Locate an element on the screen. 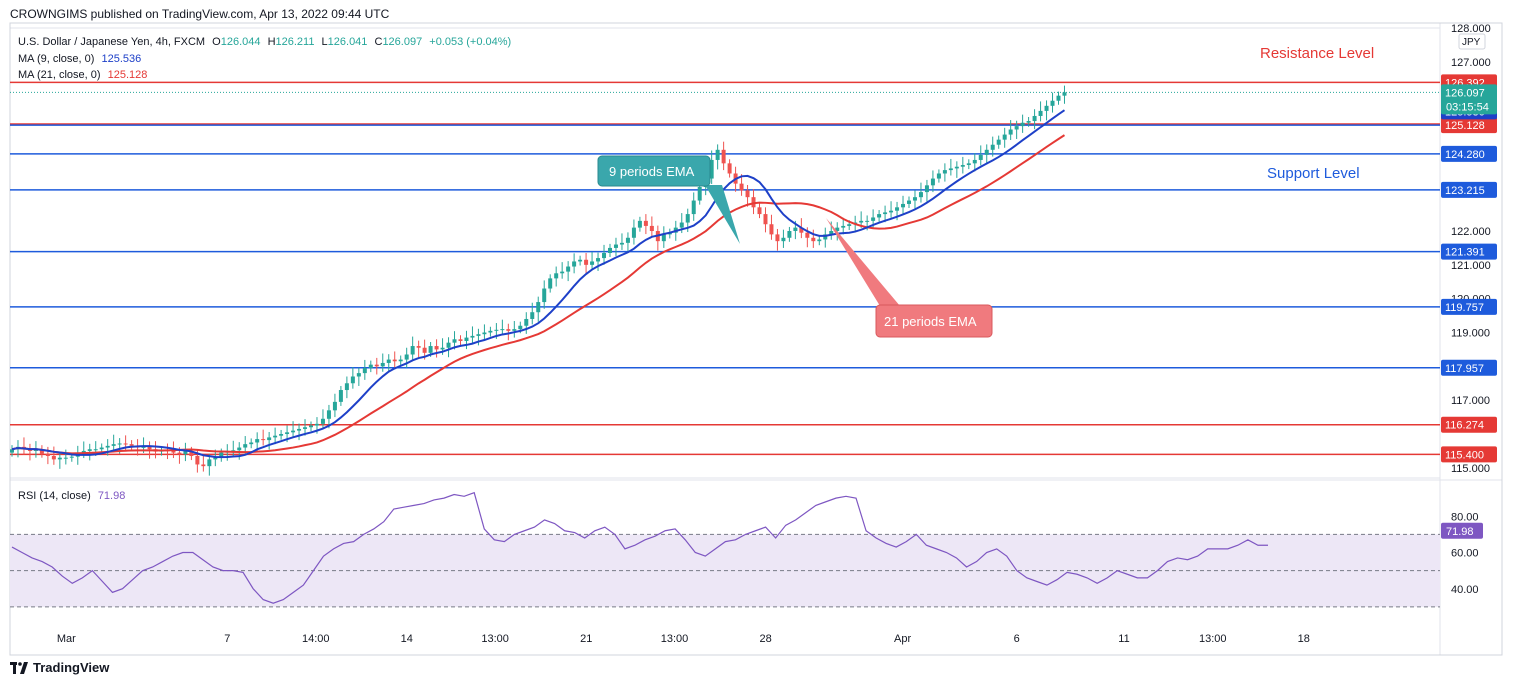  rsi-value: 71.98 is located at coordinates (111, 496).